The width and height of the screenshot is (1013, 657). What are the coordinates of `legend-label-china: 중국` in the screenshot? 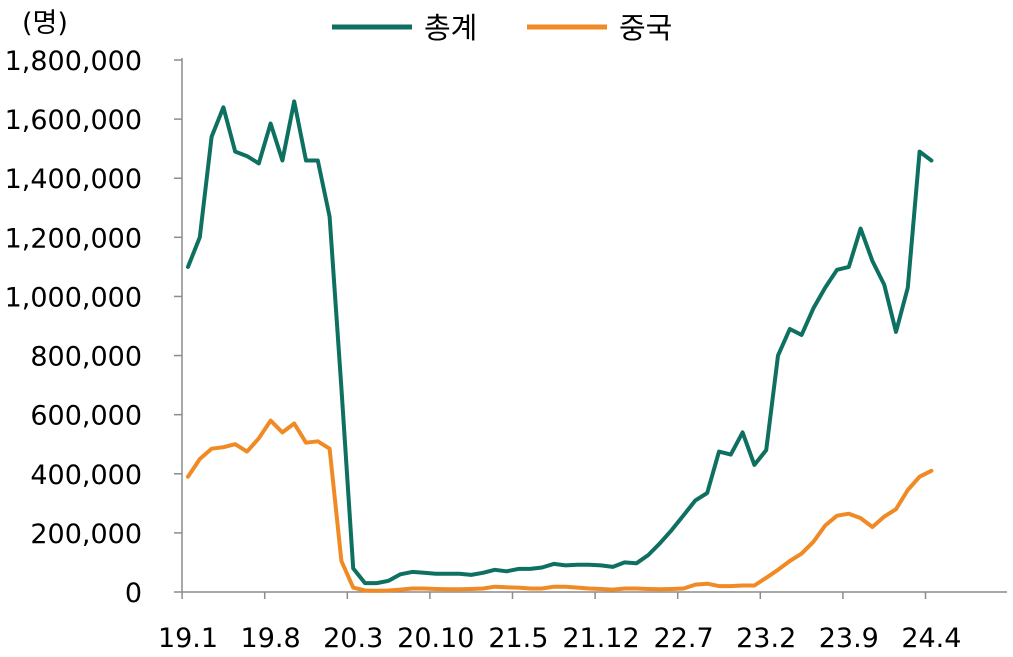 It's located at (645, 28).